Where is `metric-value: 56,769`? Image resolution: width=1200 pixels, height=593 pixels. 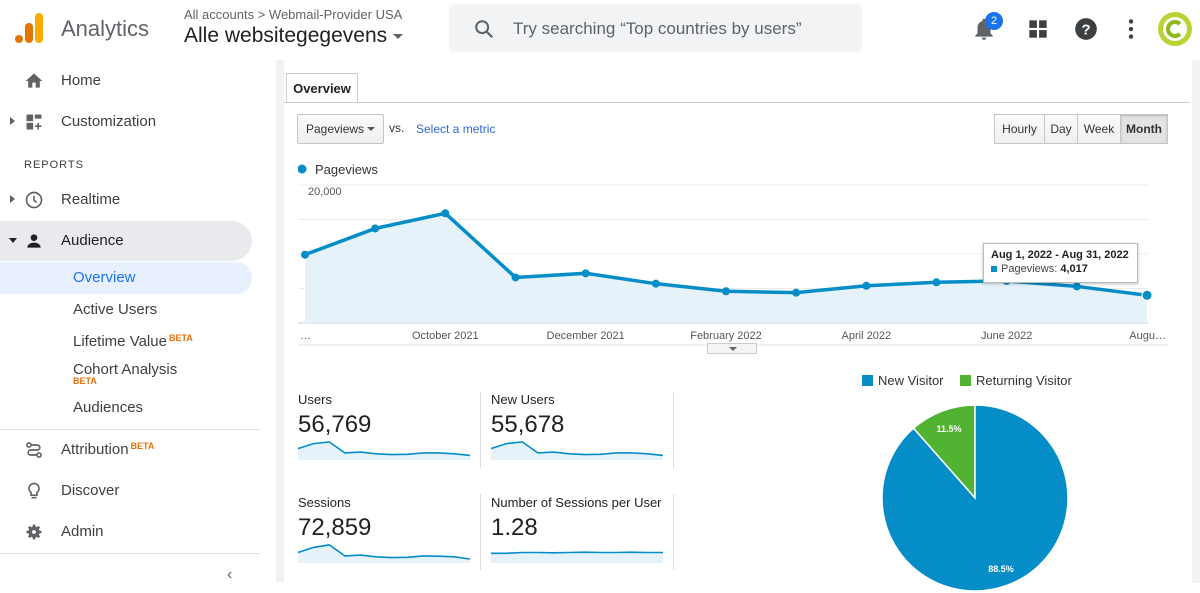 metric-value: 56,769 is located at coordinates (335, 424).